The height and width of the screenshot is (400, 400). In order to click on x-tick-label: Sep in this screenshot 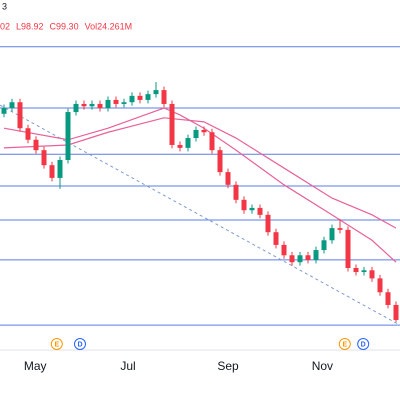, I will do `click(228, 366)`.